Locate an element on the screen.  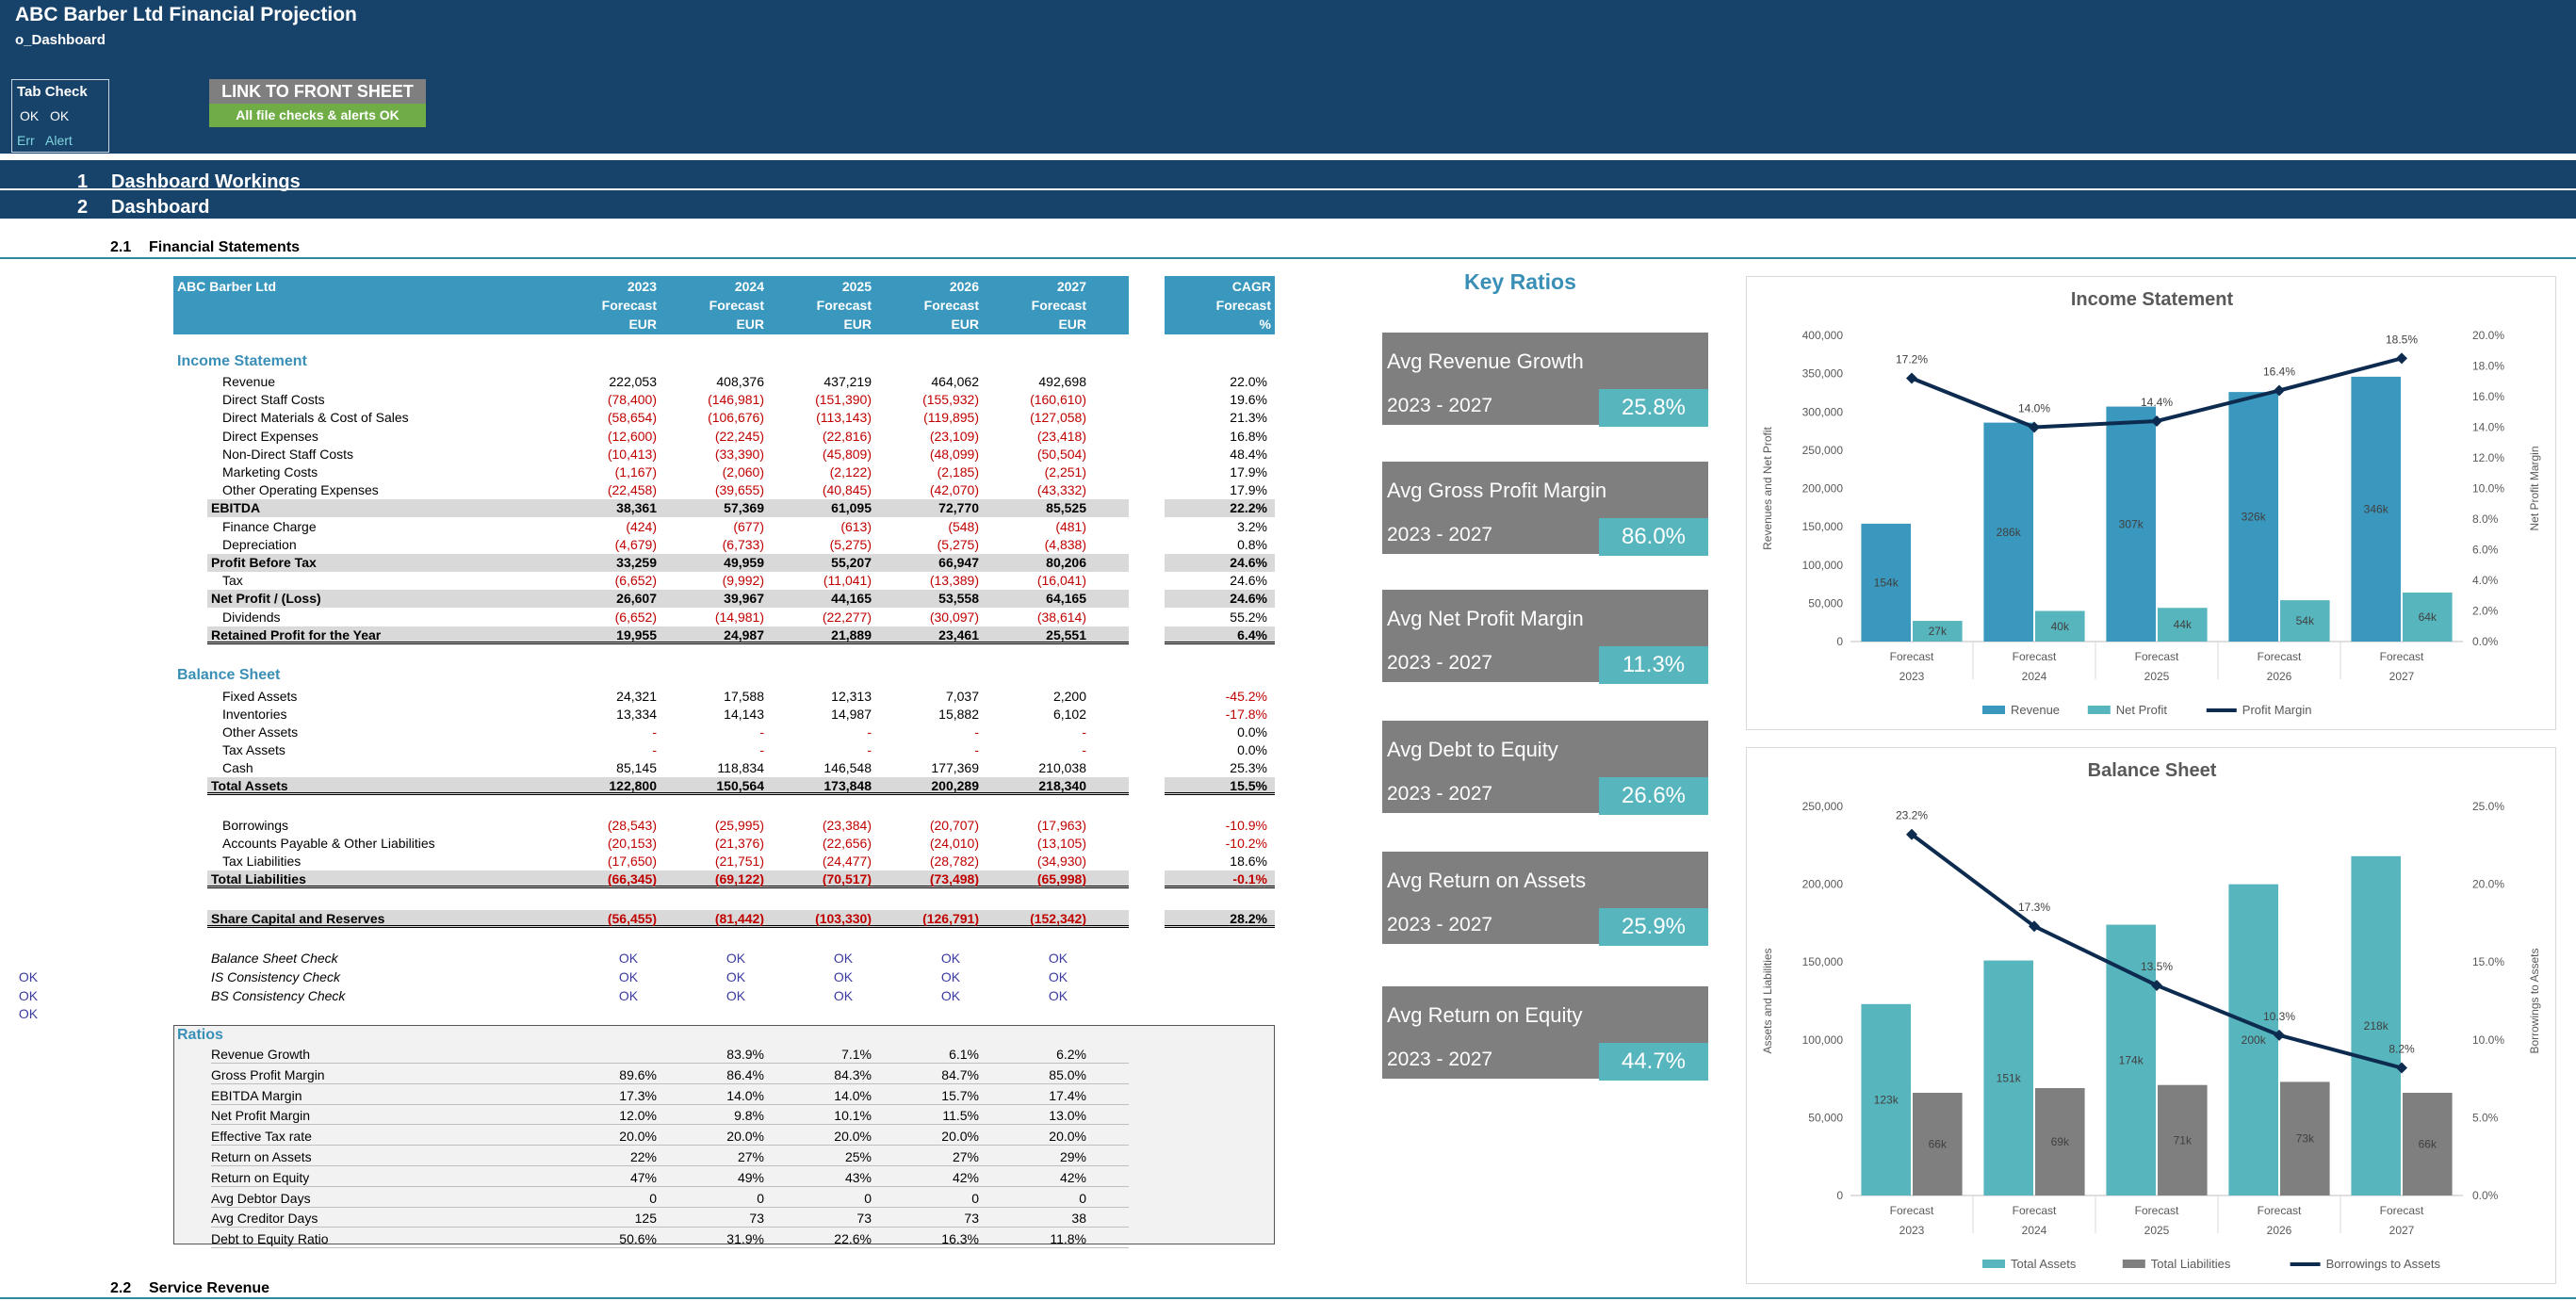
cell-value: 17,588 is located at coordinates (744, 696).